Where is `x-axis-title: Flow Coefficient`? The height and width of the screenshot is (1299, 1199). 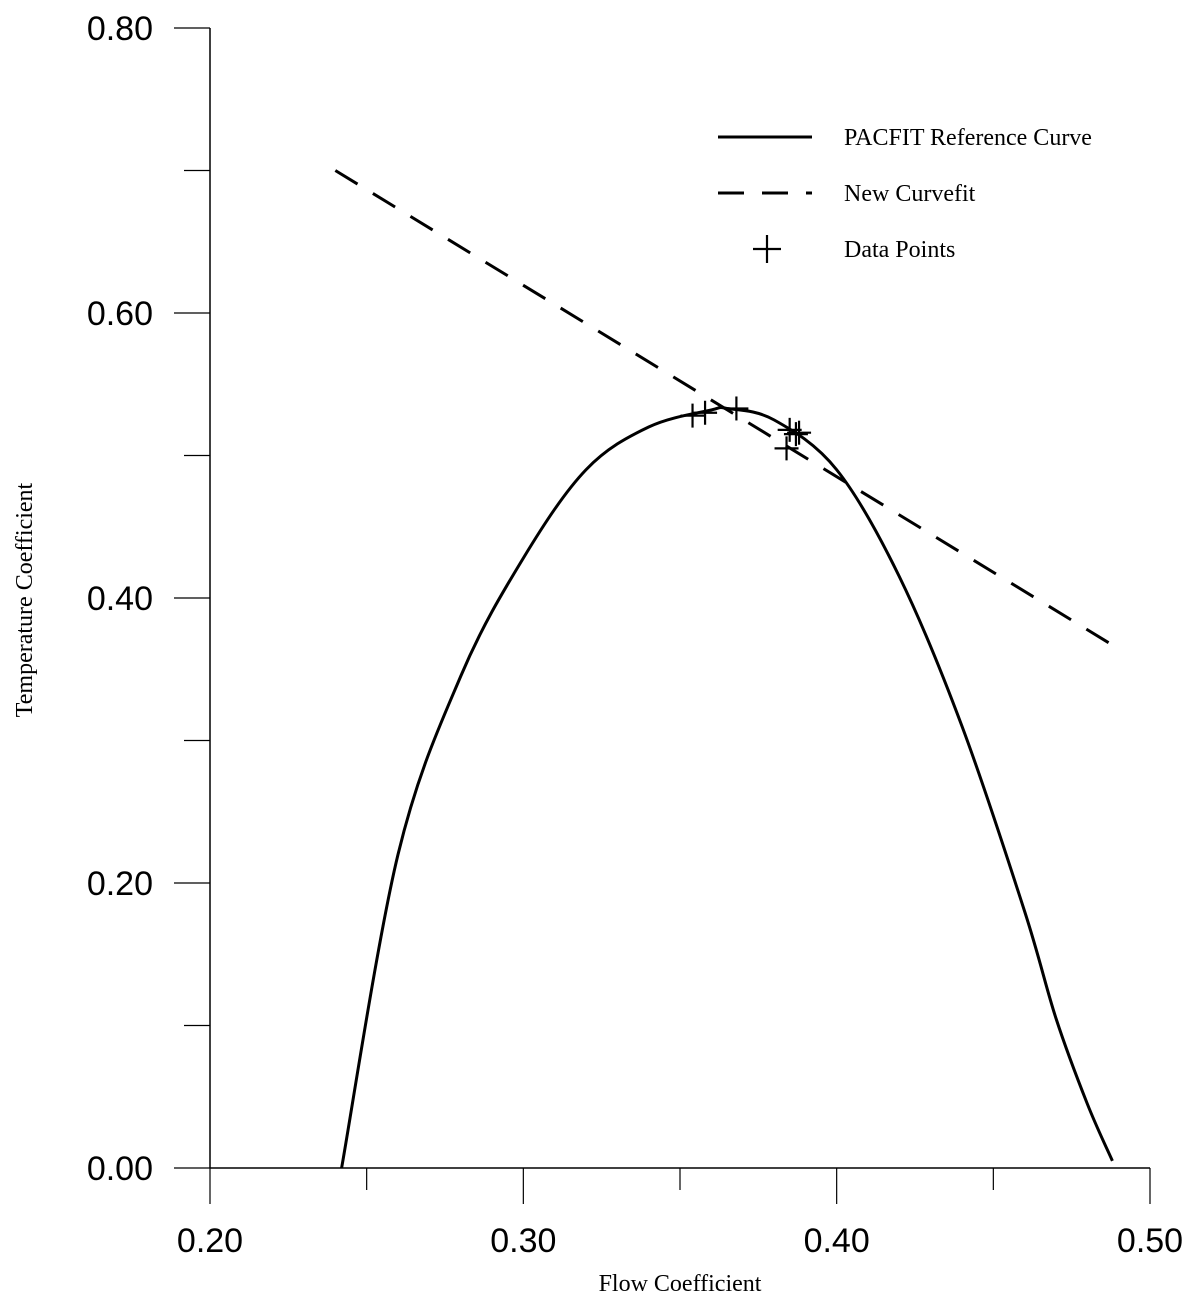 x-axis-title: Flow Coefficient is located at coordinates (680, 1284).